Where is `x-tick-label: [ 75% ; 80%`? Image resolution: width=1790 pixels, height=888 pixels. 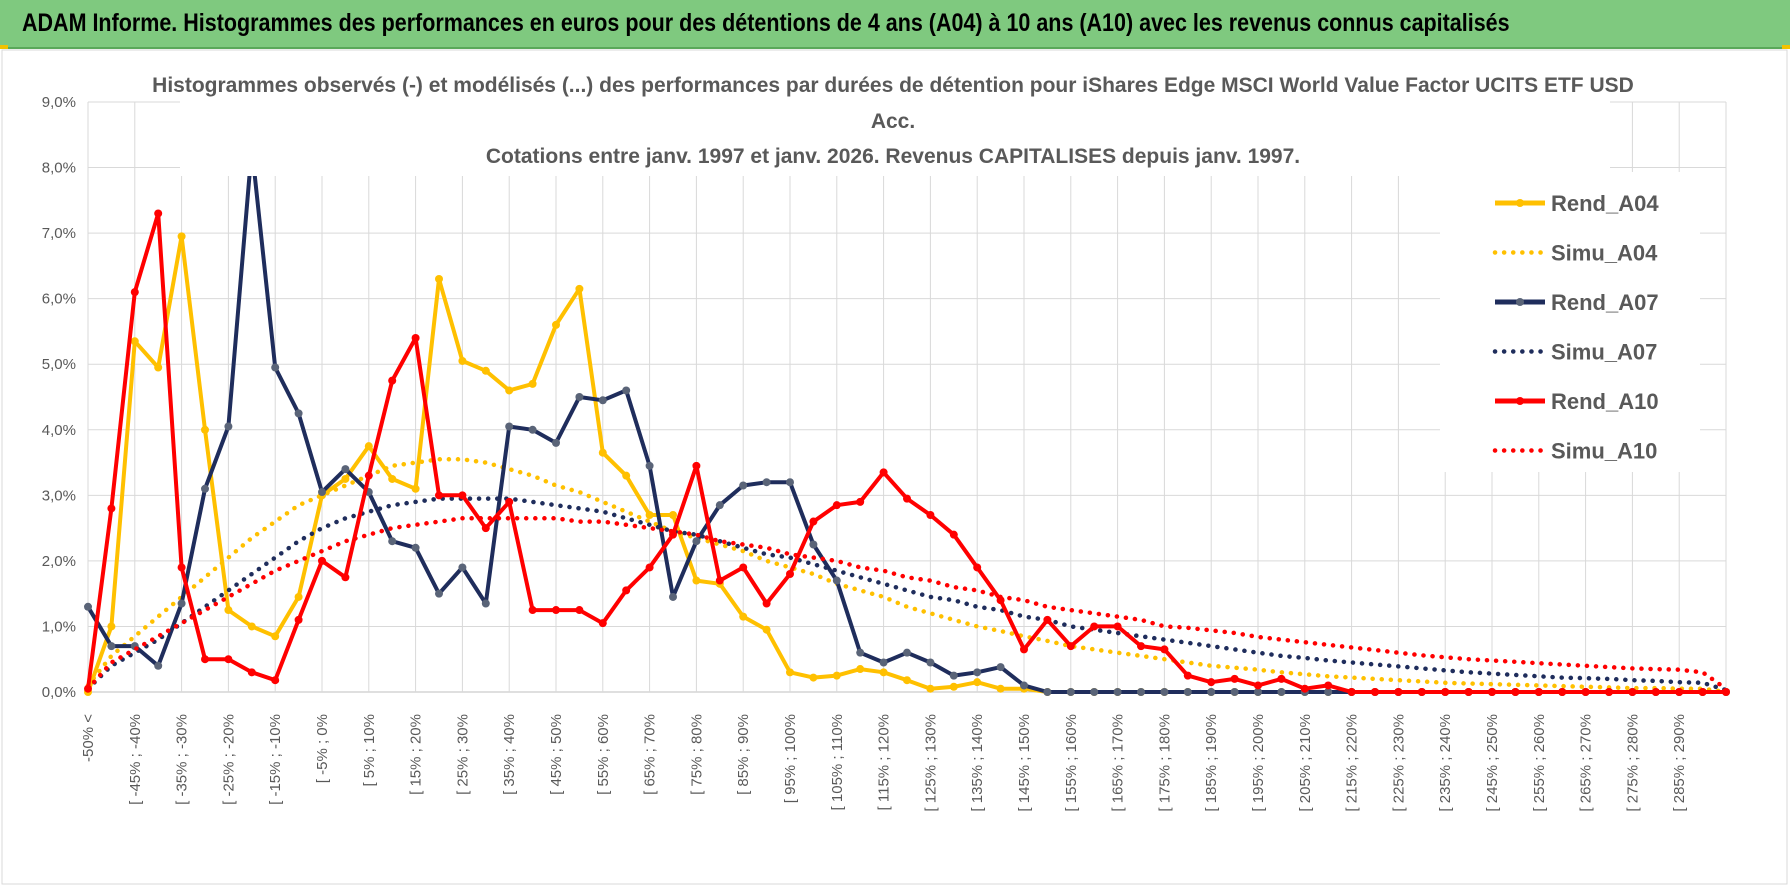 x-tick-label: [ 75% ; 80% is located at coordinates (696, 754).